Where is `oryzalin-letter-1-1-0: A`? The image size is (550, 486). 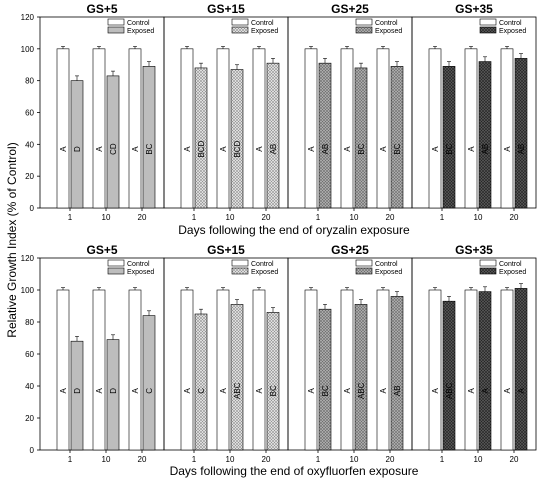
oryzalin-letter-1-1-0: A is located at coordinates (223, 149).